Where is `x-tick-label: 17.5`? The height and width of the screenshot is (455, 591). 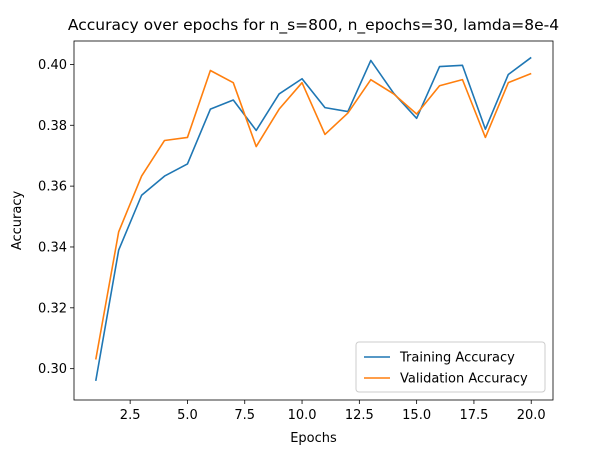
x-tick-label: 17.5 is located at coordinates (473, 415).